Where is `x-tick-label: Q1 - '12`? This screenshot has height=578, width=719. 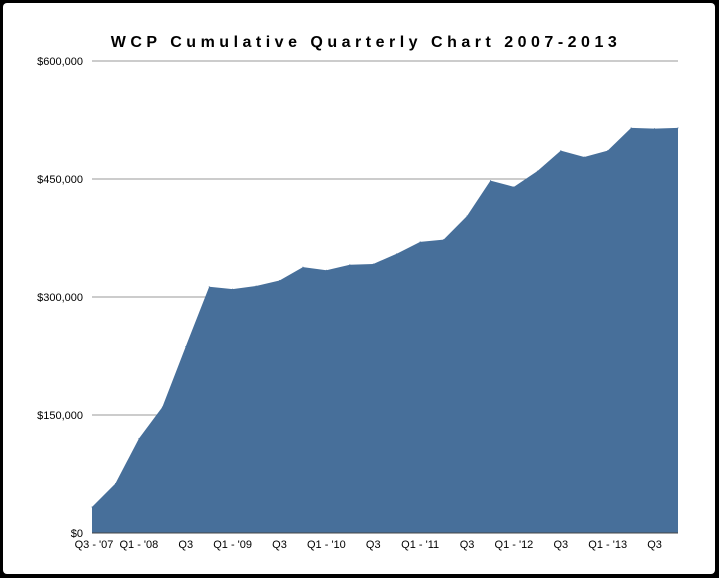 x-tick-label: Q1 - '12 is located at coordinates (514, 545).